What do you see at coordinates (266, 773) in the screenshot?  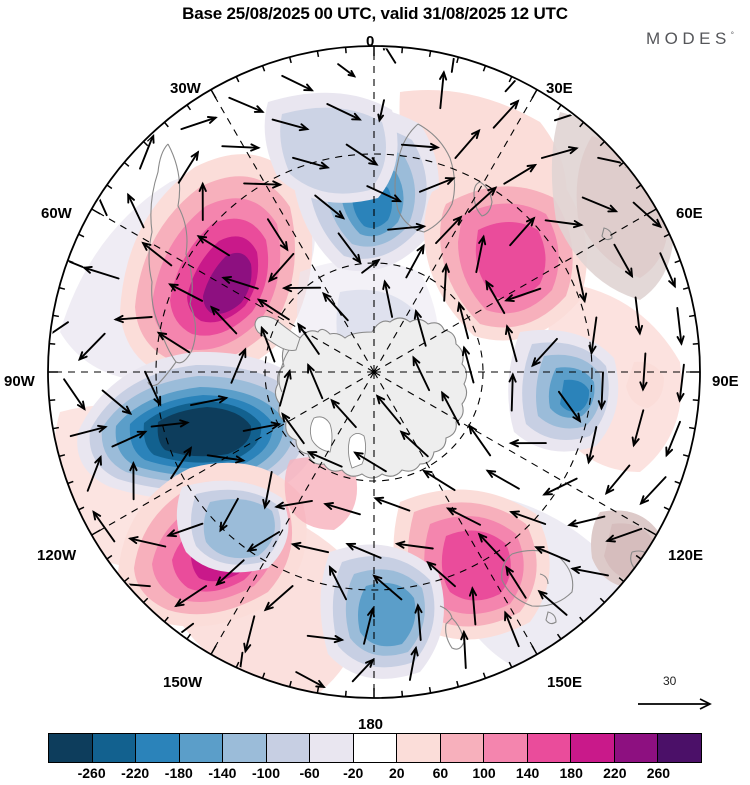 I see `colorbar-tick--100: -100` at bounding box center [266, 773].